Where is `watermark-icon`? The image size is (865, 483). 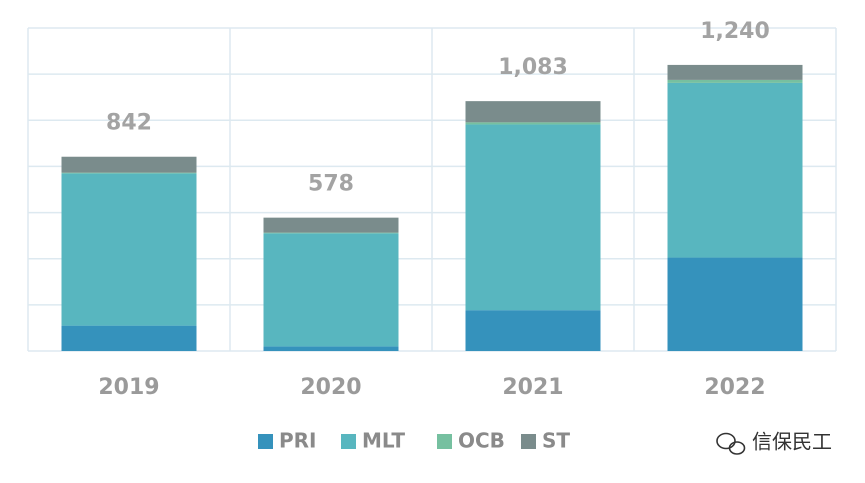
watermark-icon is located at coordinates (731, 443).